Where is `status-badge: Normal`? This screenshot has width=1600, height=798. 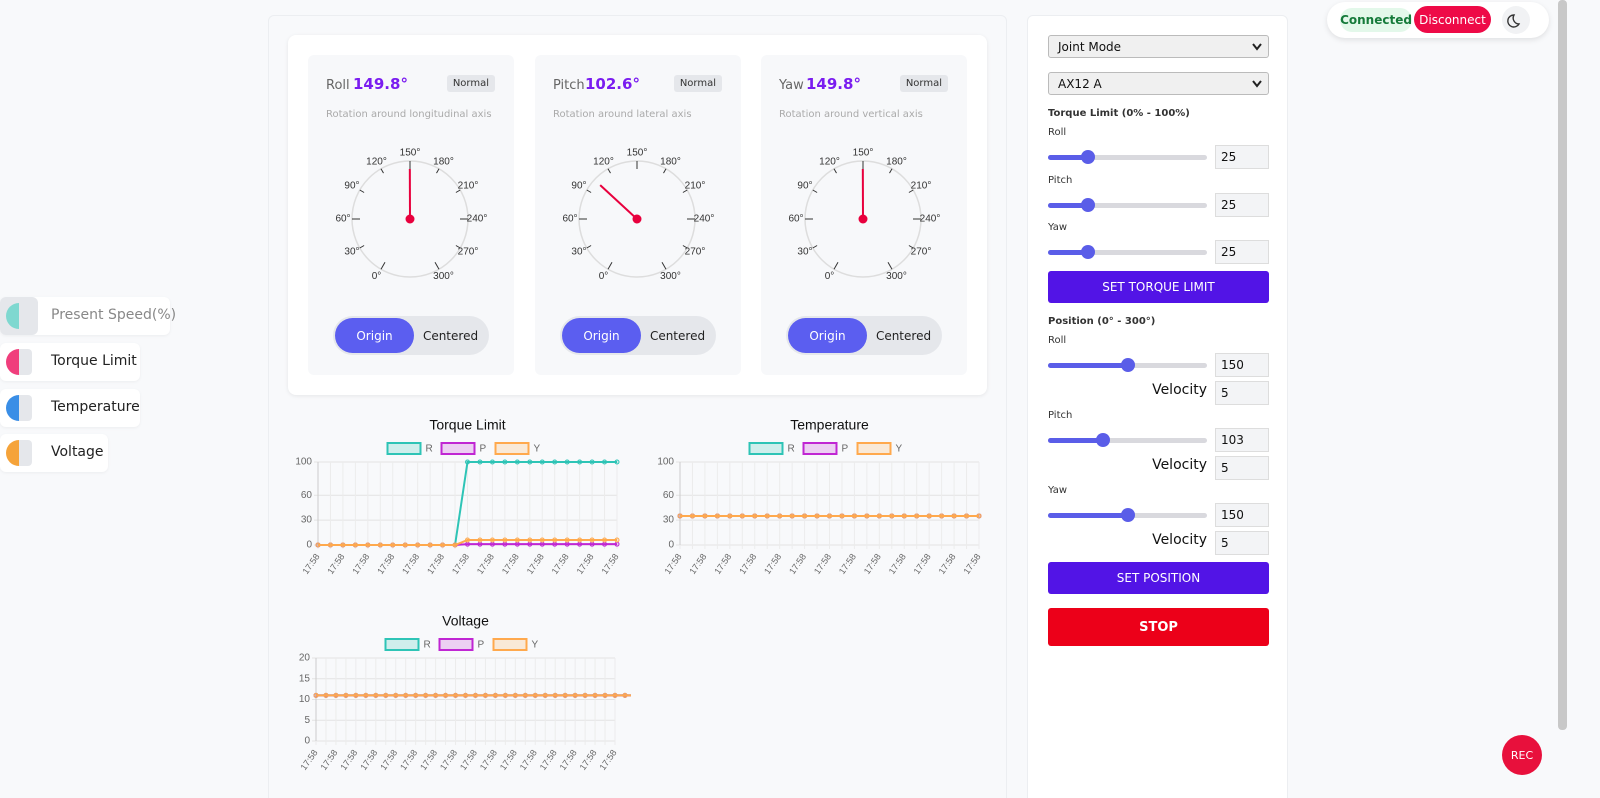
status-badge: Normal is located at coordinates (470, 83).